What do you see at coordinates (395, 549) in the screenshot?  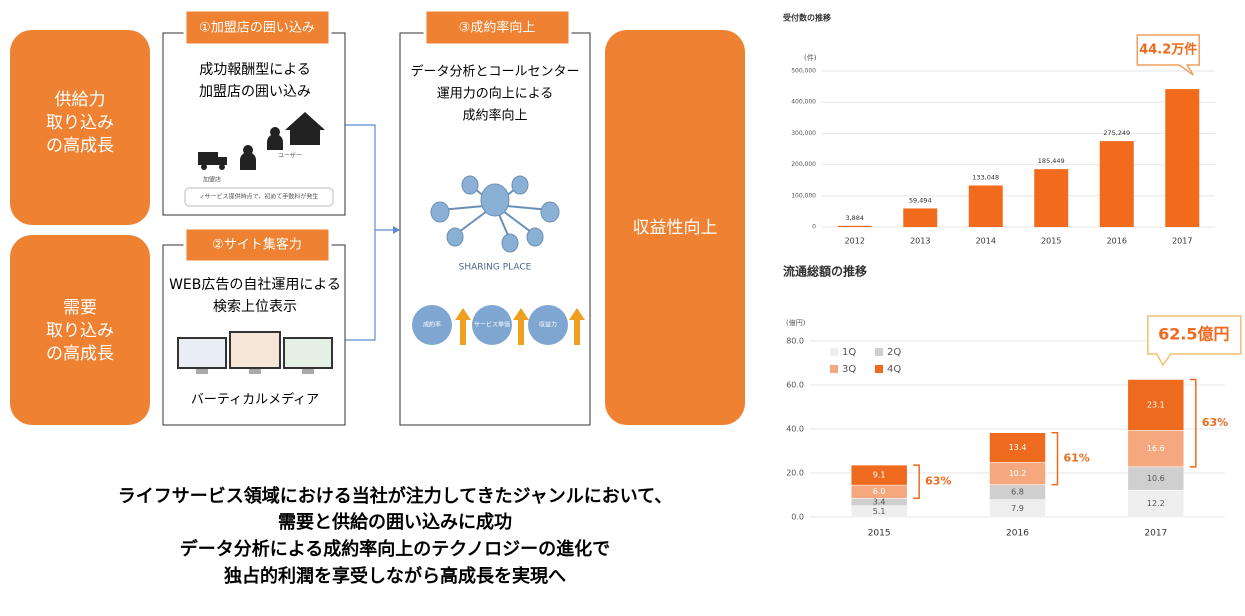 I see `footer-line: データ分析による成約率向上のテクノロジーの進化で` at bounding box center [395, 549].